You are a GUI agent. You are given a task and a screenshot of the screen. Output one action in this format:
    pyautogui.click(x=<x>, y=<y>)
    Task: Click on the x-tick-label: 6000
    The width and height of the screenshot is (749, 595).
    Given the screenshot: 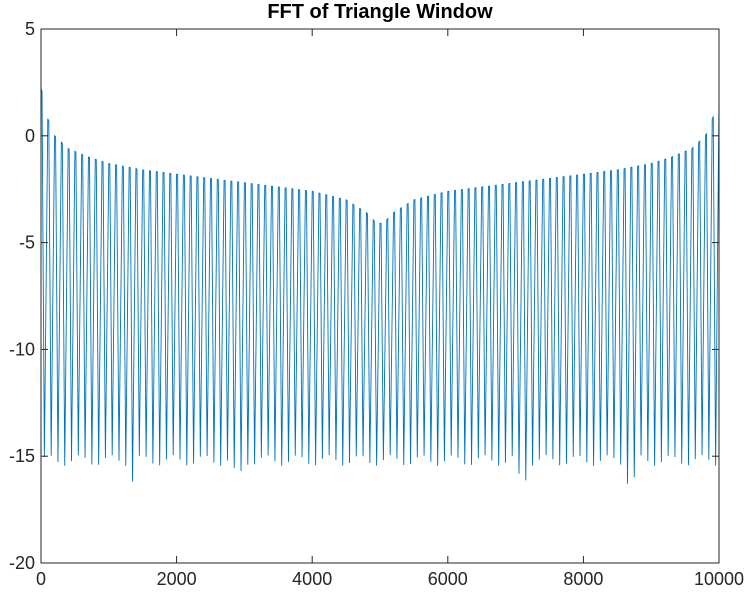 What is the action you would take?
    pyautogui.click(x=448, y=579)
    